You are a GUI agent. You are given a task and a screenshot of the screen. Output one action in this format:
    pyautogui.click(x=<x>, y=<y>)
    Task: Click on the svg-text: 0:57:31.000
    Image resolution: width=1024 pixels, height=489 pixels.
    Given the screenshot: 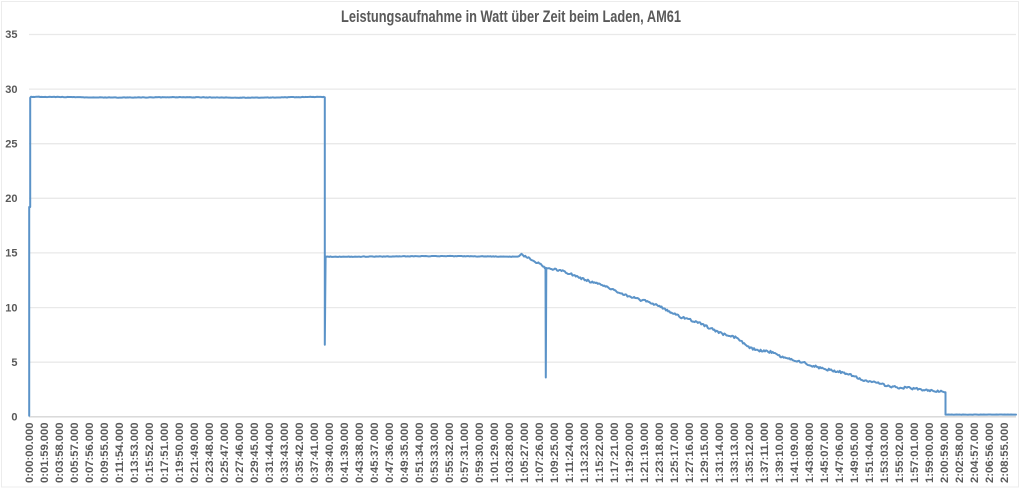 What is the action you would take?
    pyautogui.click(x=465, y=453)
    